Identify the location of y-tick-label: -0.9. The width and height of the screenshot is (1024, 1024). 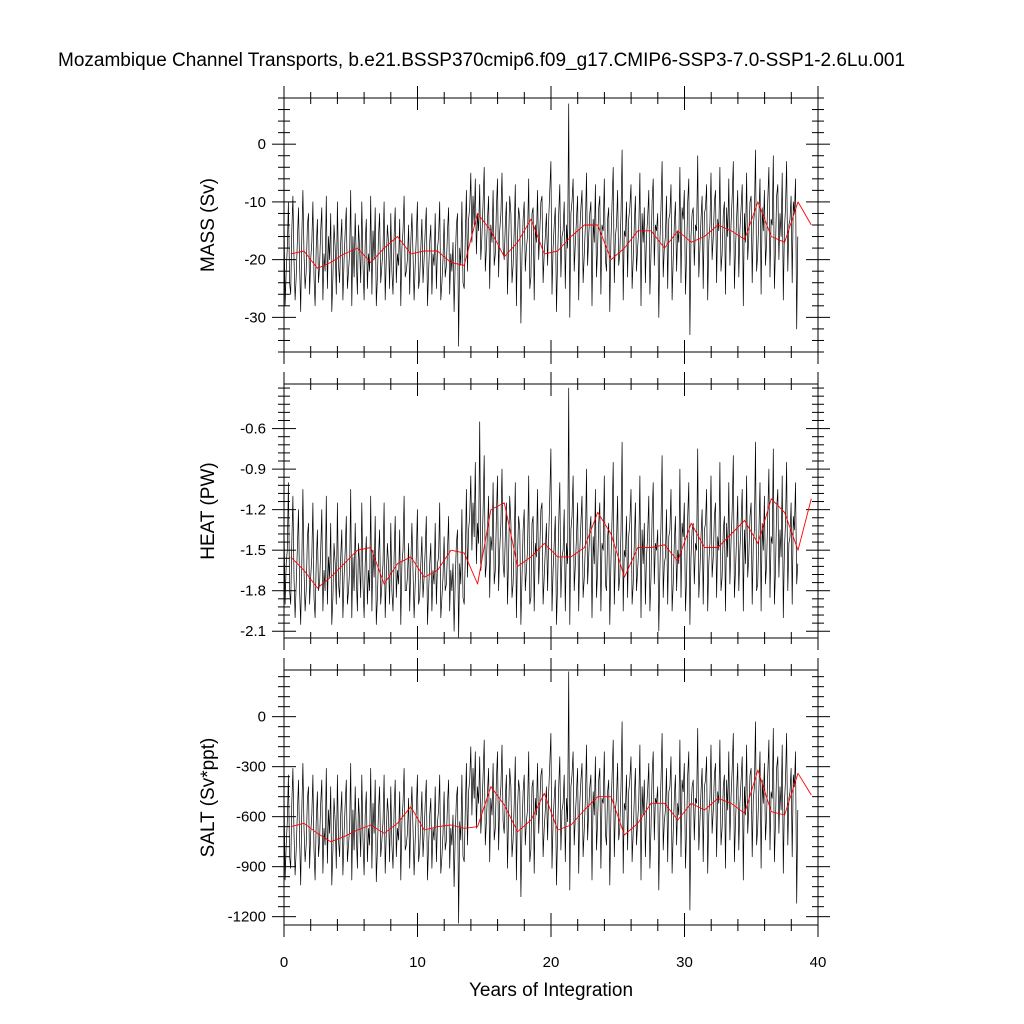
(253, 469).